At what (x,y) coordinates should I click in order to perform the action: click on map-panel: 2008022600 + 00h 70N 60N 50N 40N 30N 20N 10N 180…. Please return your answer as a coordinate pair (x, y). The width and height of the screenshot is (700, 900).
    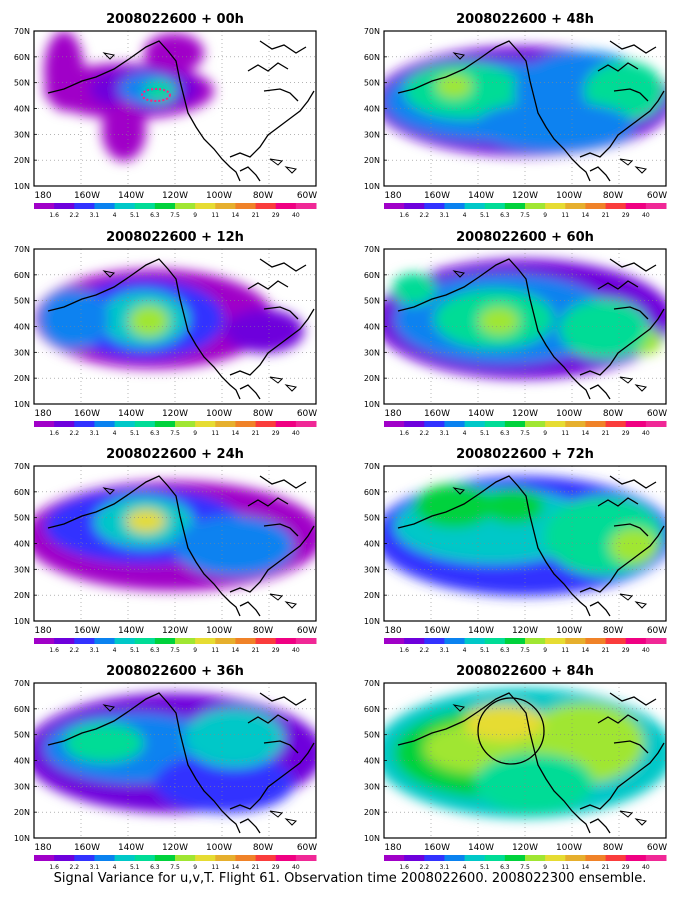
    Looking at the image, I should click on (165, 115).